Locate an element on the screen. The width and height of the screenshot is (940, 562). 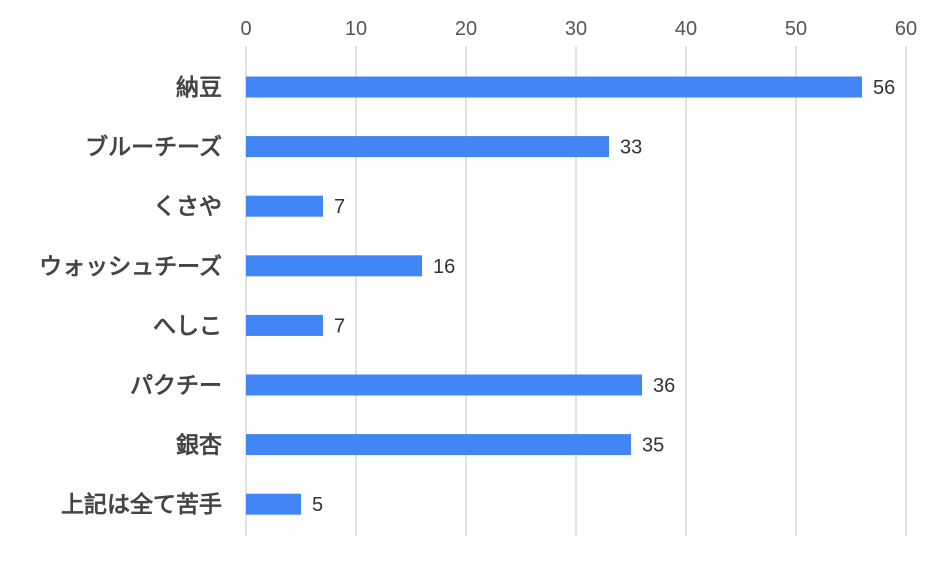
category-label: くさや is located at coordinates (187, 207).